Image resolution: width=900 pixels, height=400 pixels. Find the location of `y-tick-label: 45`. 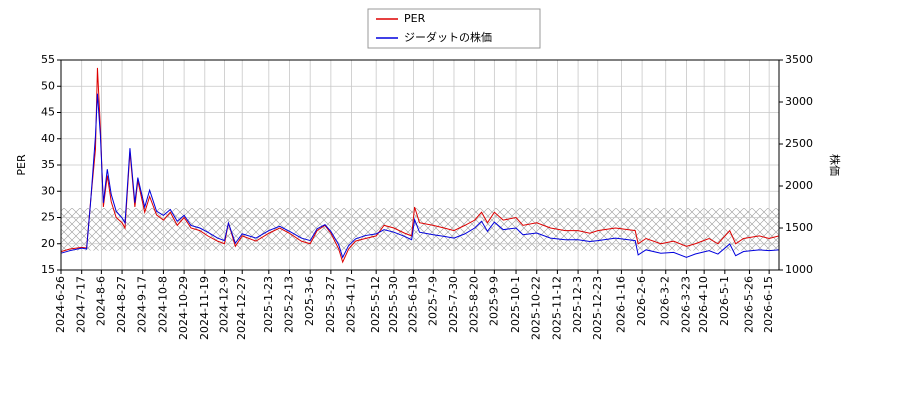

y-tick-label: 45 is located at coordinates (48, 112).